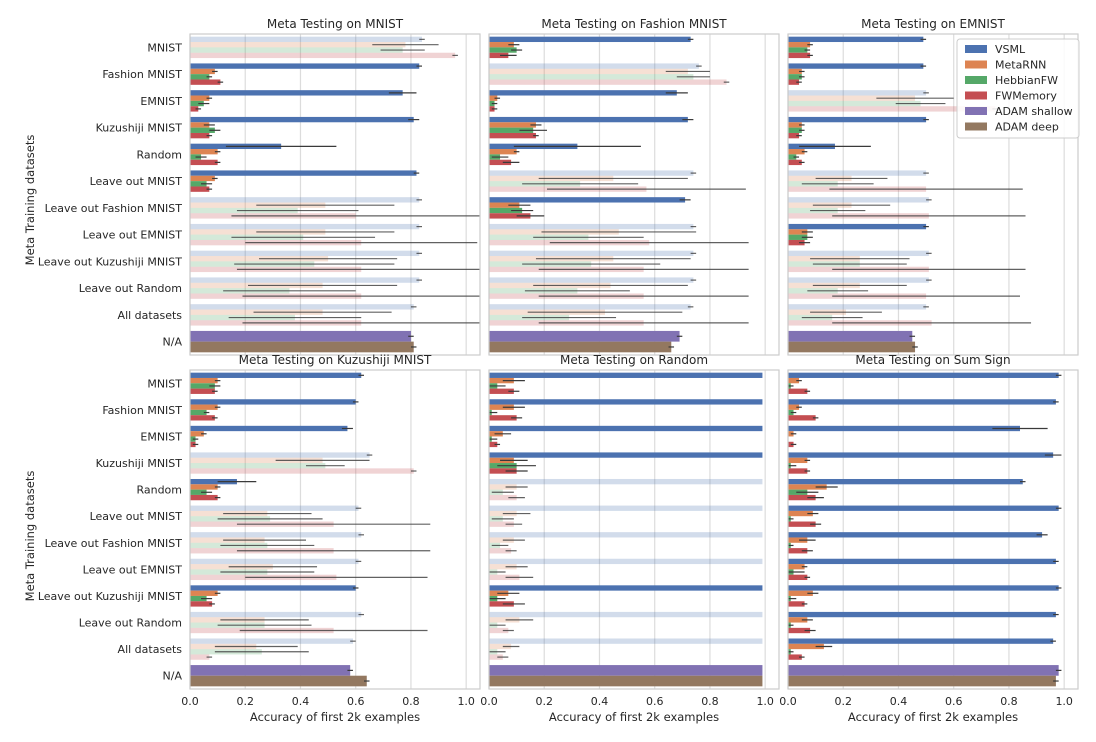 Image resolution: width=1096 pixels, height=742 pixels. What do you see at coordinates (1034, 111) in the screenshot?
I see `legend-label: ADAM shallow` at bounding box center [1034, 111].